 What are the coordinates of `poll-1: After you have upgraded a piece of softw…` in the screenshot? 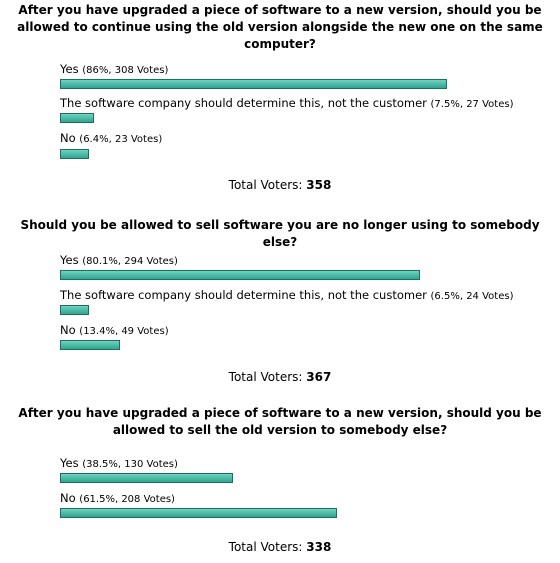 It's located at (280, 27).